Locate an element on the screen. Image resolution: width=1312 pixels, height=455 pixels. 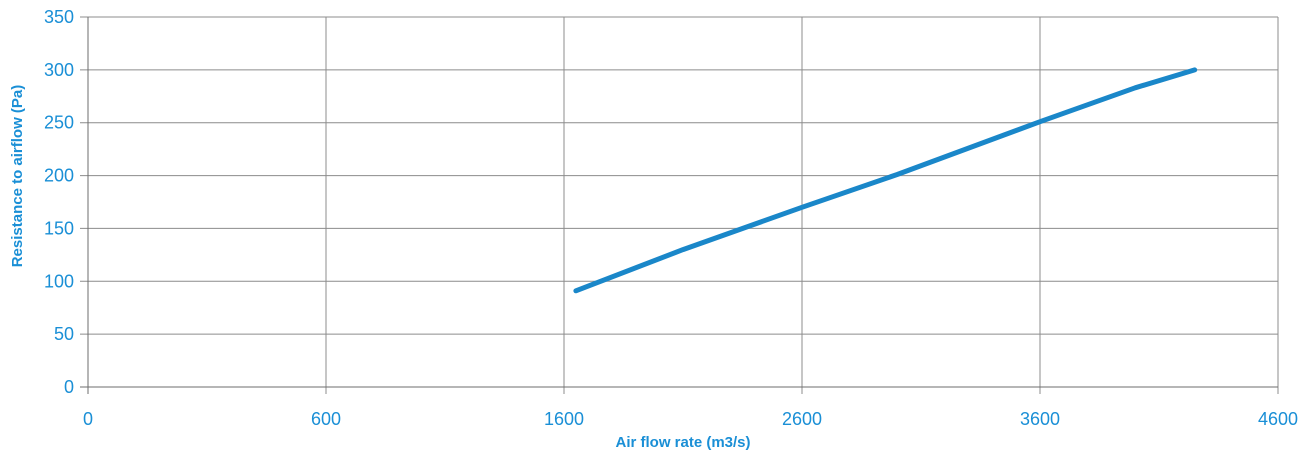
y-tick-label: 350 is located at coordinates (59, 17).